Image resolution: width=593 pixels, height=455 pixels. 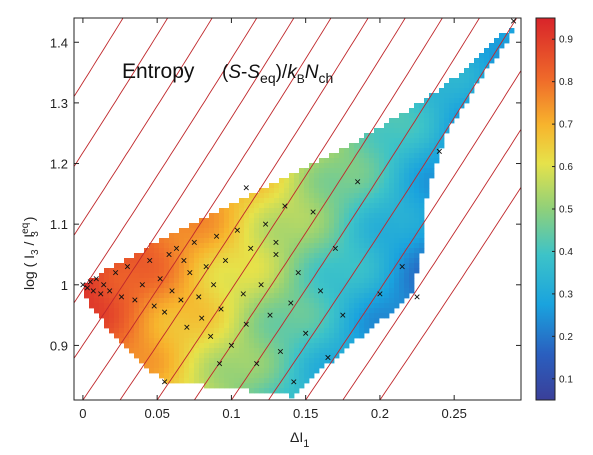 What do you see at coordinates (59, 164) in the screenshot?
I see `y-tick-label: 1.2` at bounding box center [59, 164].